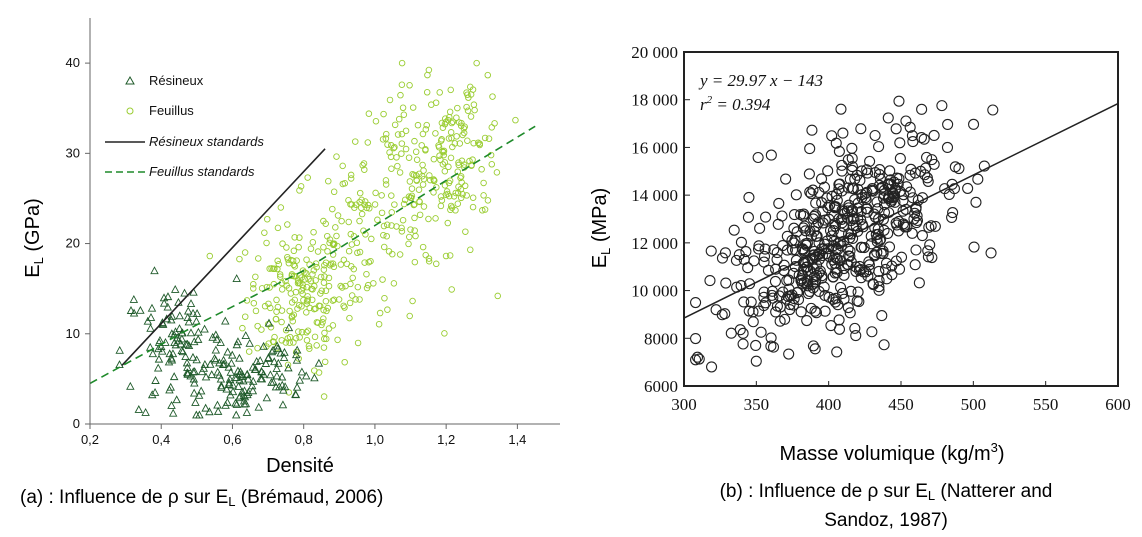 This screenshot has width=1142, height=537. Describe the element at coordinates (90, 439) in the screenshot. I see `chart-a-xtick-label: 0,2` at that location.